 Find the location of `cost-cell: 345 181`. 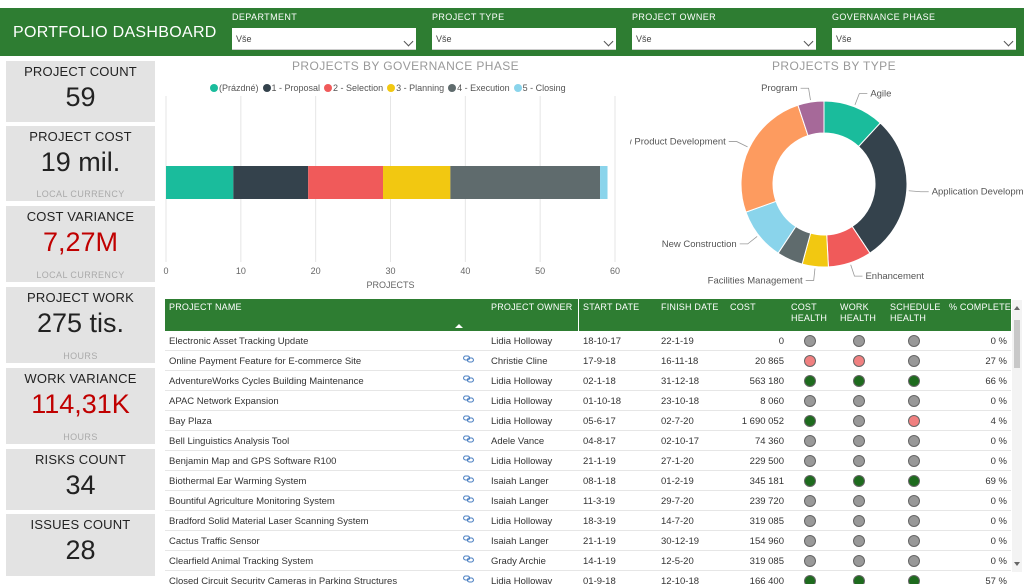

cost-cell: 345 181 is located at coordinates (766, 481).